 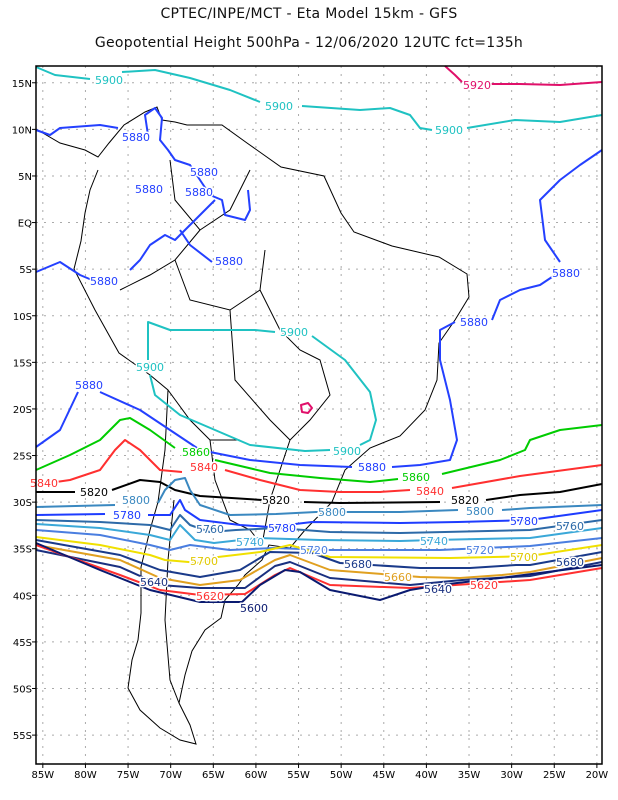 I want to click on contour-5900-north, so click(x=319, y=98).